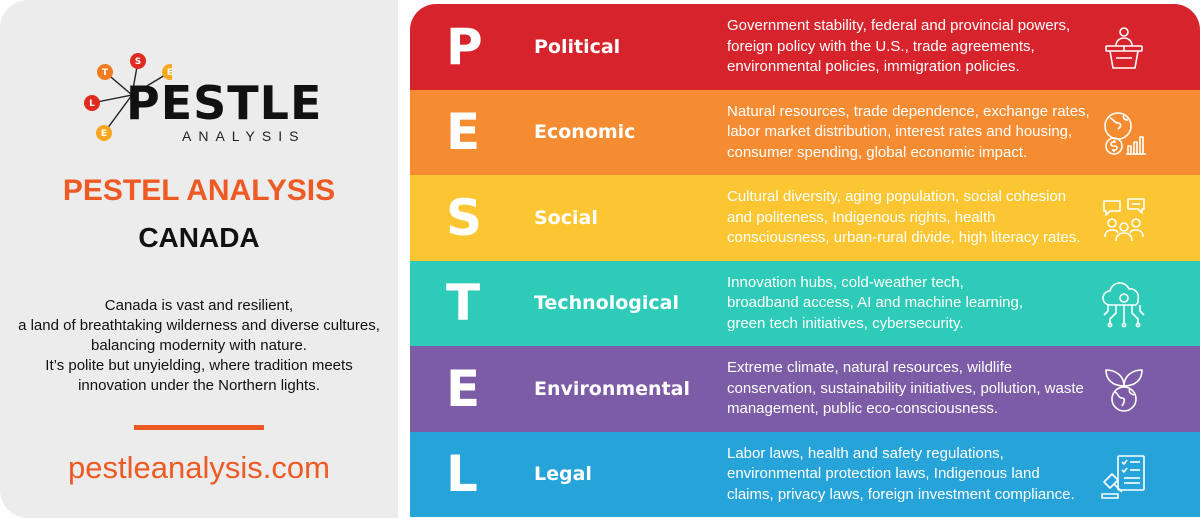 This screenshot has width=1200, height=518. Describe the element at coordinates (464, 46) in the screenshot. I see `row-letter: P` at that location.